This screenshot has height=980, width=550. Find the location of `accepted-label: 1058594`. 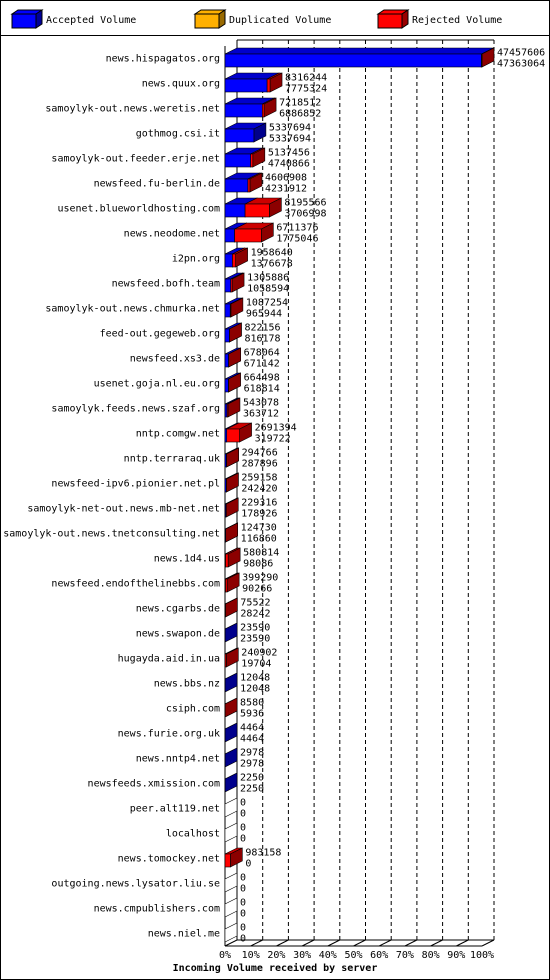

accepted-label: 1058594 is located at coordinates (268, 289).